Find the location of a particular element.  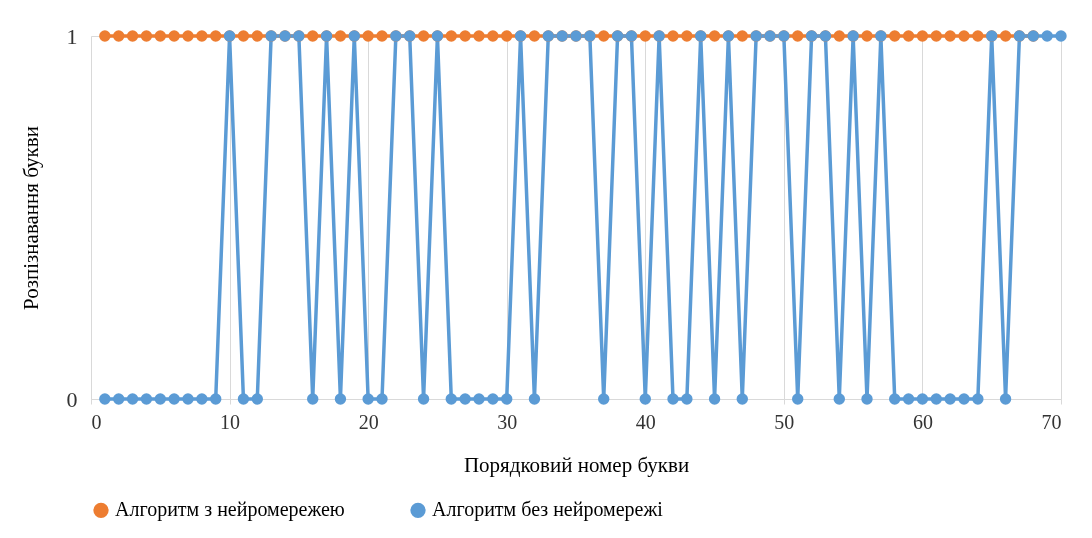

x-tick-label: 0 is located at coordinates (96, 421).